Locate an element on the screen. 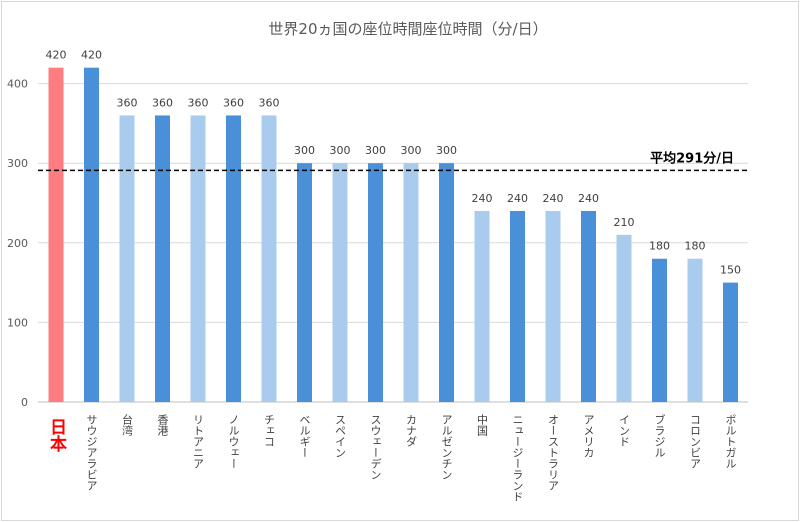 This screenshot has width=800, height=522. category-label: スウェーデン is located at coordinates (375, 447).